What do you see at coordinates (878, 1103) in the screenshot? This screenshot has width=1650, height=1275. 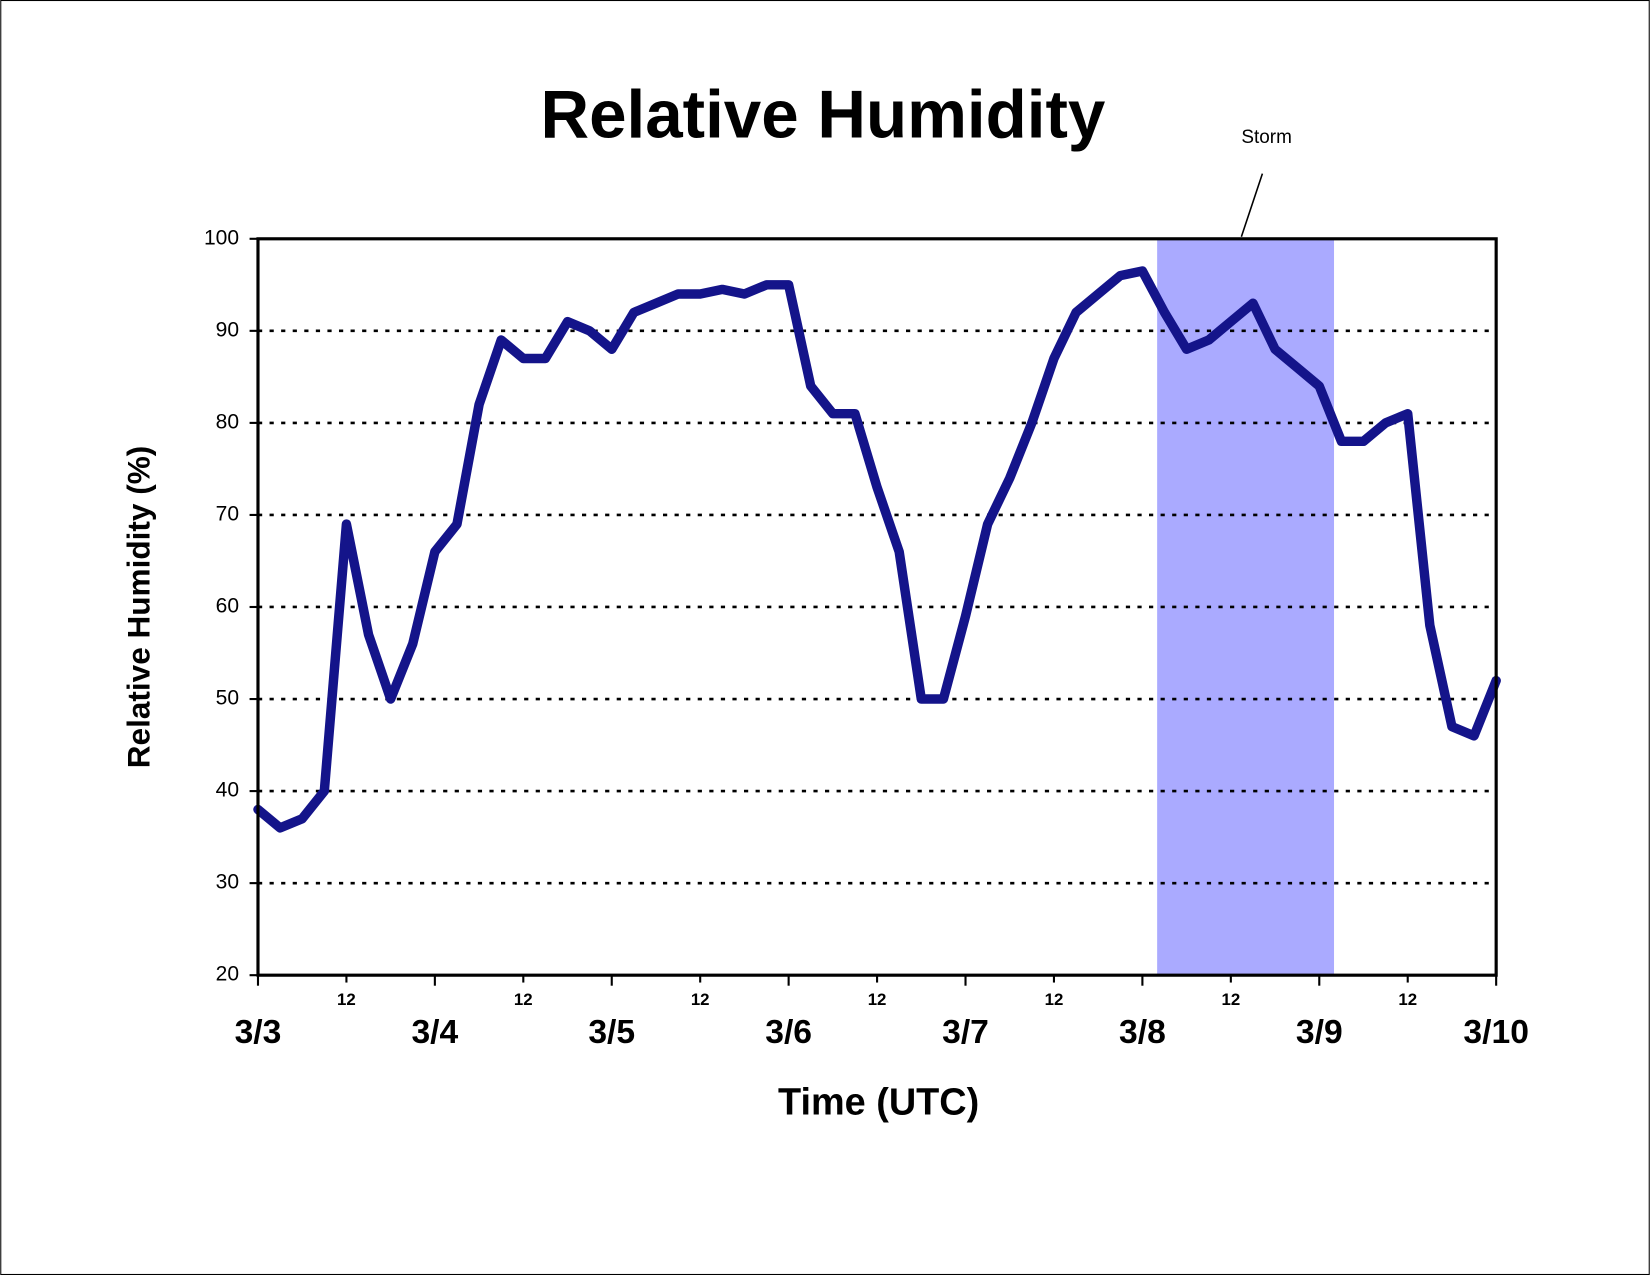 I see `x-axis-title: Time (UTC)` at bounding box center [878, 1103].